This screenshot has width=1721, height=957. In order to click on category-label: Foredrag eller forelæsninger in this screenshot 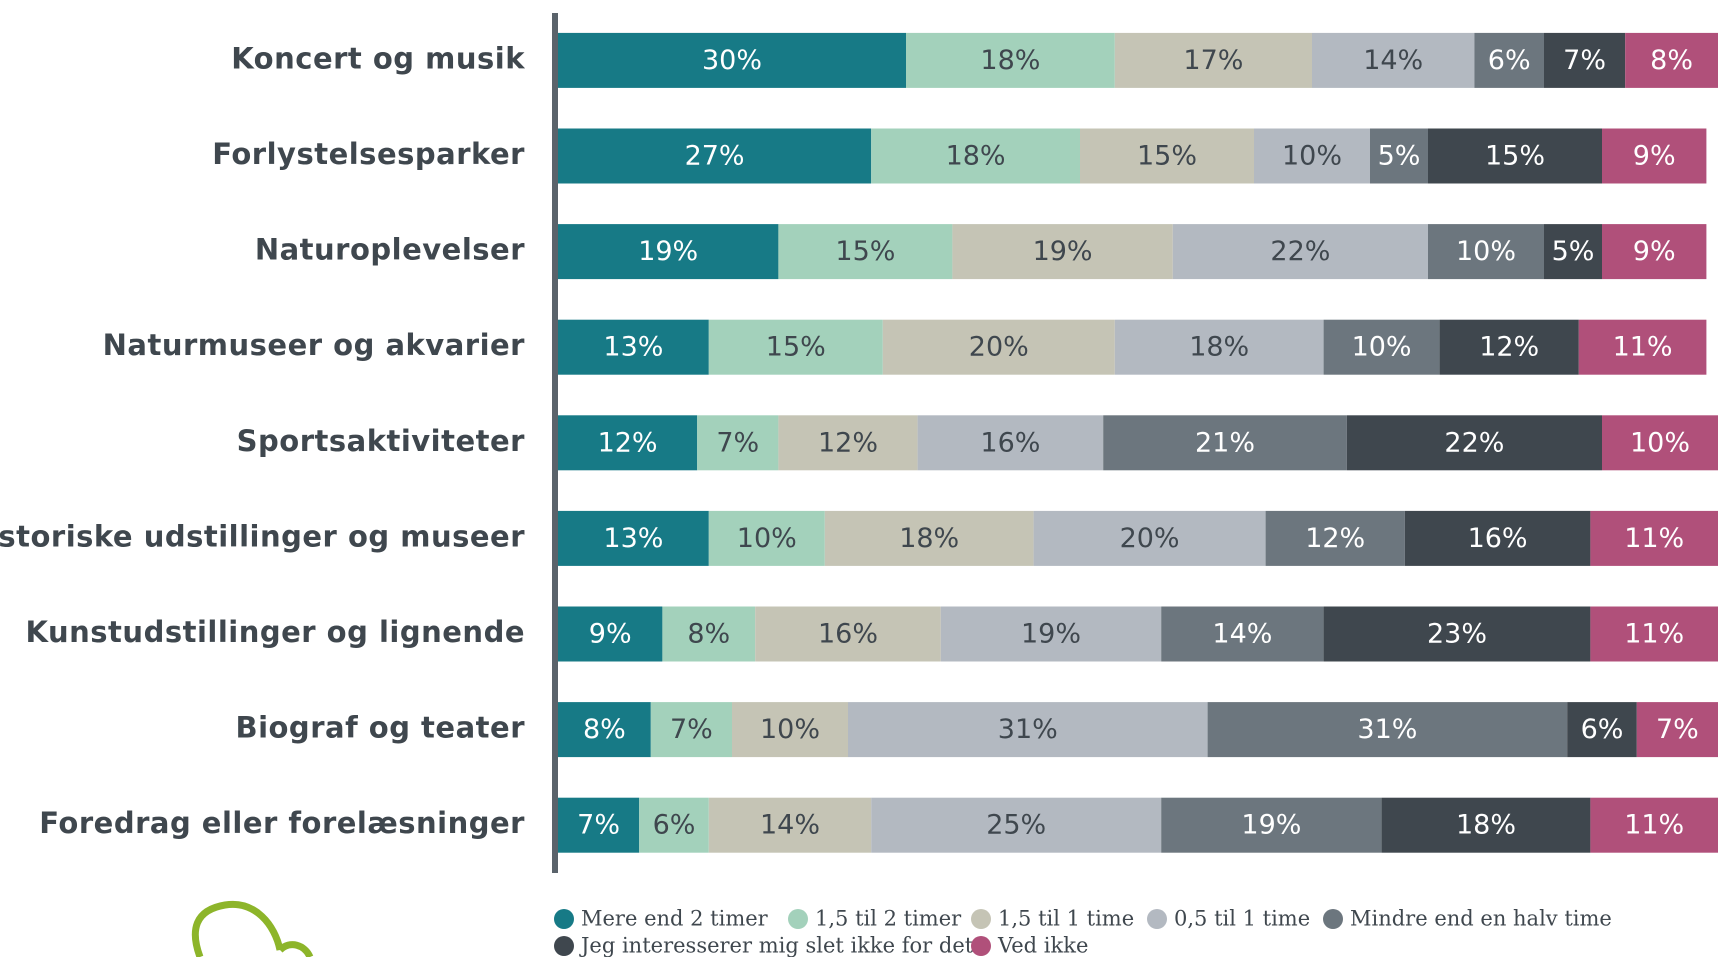, I will do `click(282, 823)`.